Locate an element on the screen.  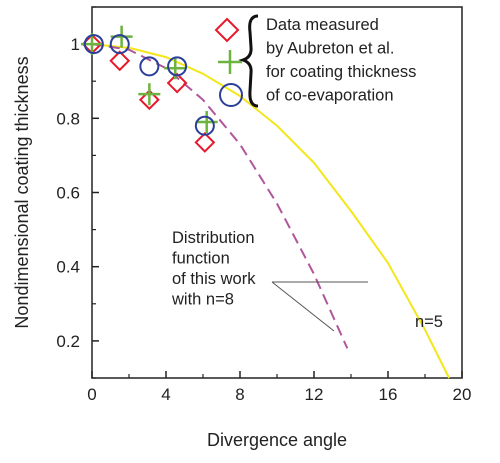
legend-brace is located at coordinates (248, 61).